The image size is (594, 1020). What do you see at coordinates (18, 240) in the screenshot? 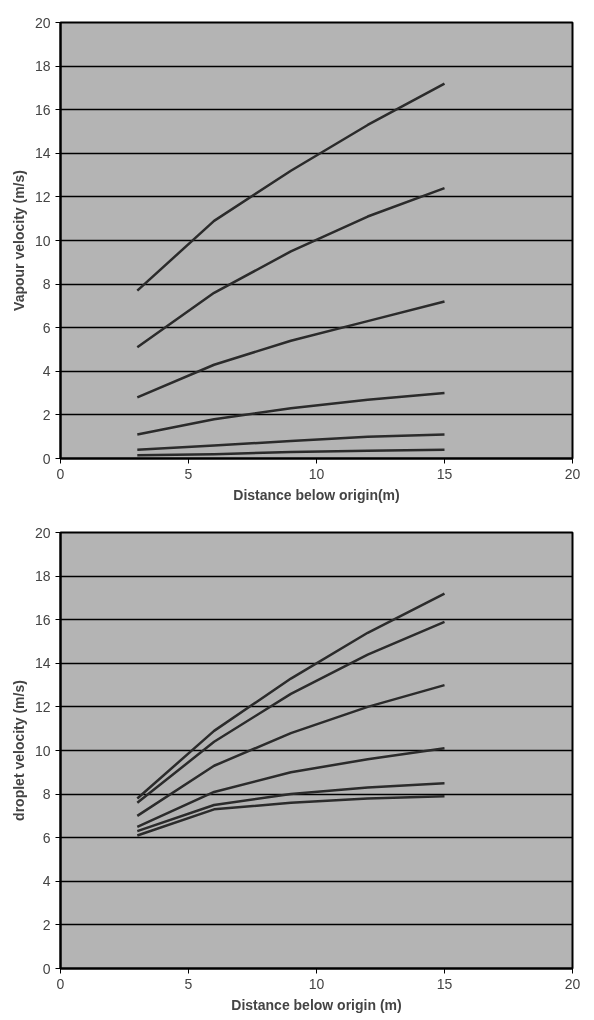
I see `y-axis-title: Vapour velocity (m/s)` at bounding box center [18, 240].